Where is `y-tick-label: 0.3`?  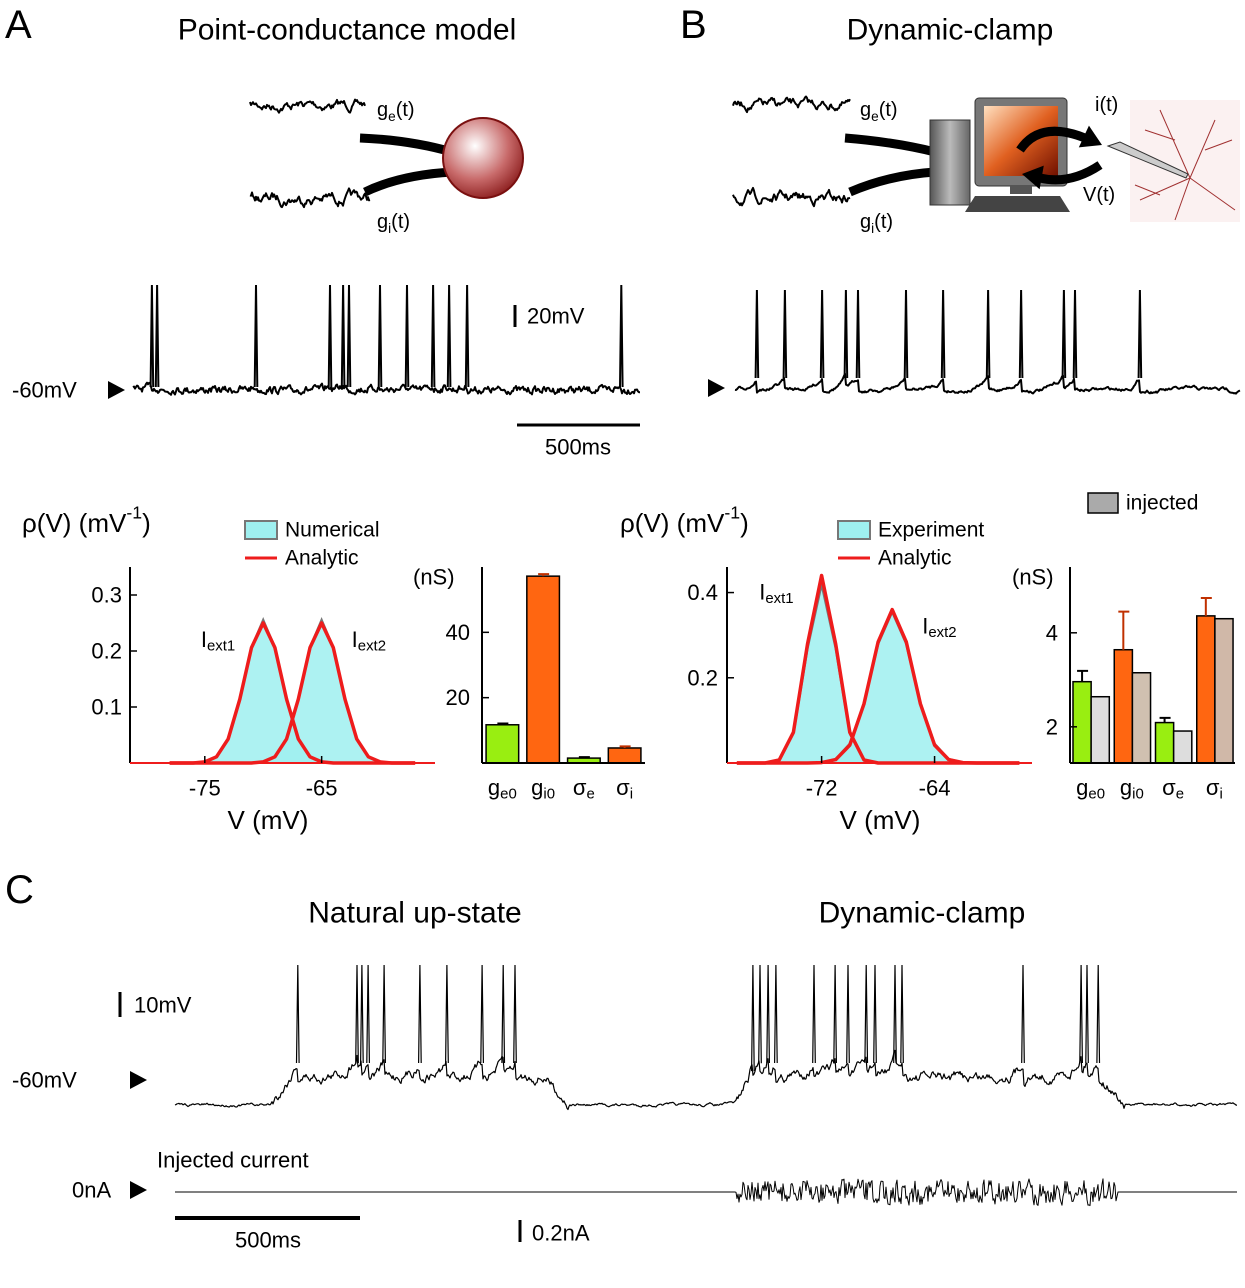 y-tick-label: 0.3 is located at coordinates (106, 595).